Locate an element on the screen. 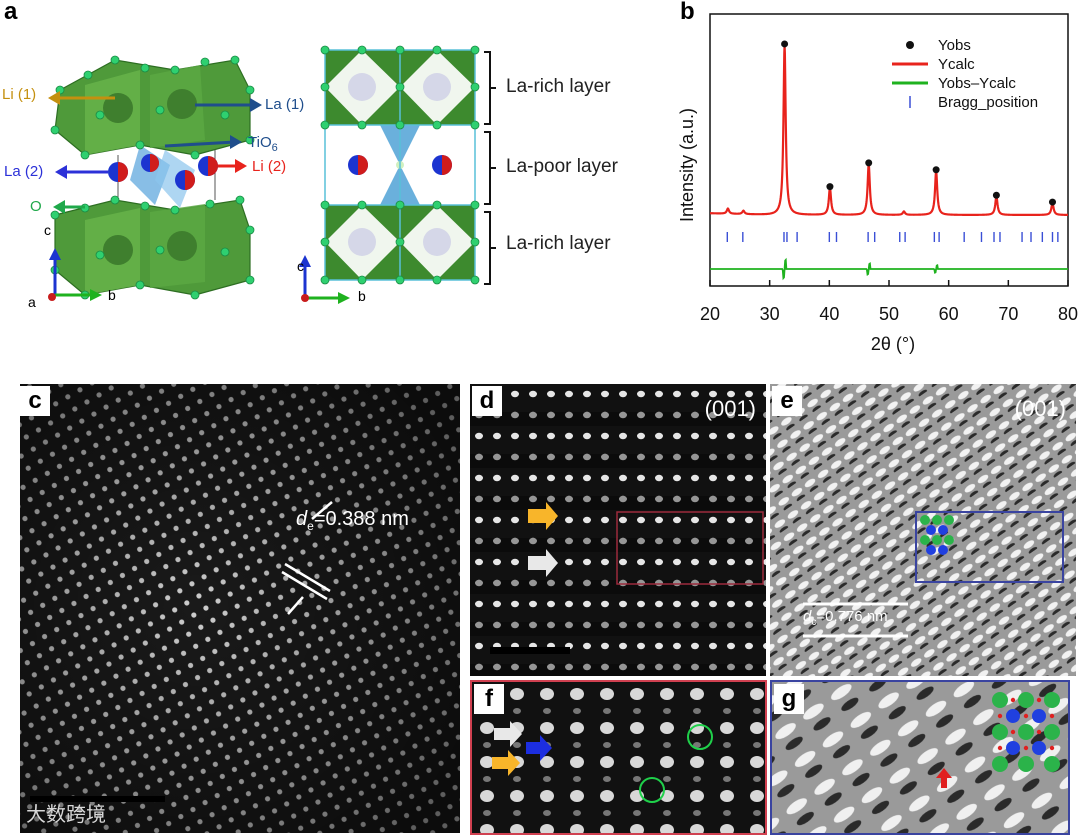  yellow-arrow-d is located at coordinates (543, 516).